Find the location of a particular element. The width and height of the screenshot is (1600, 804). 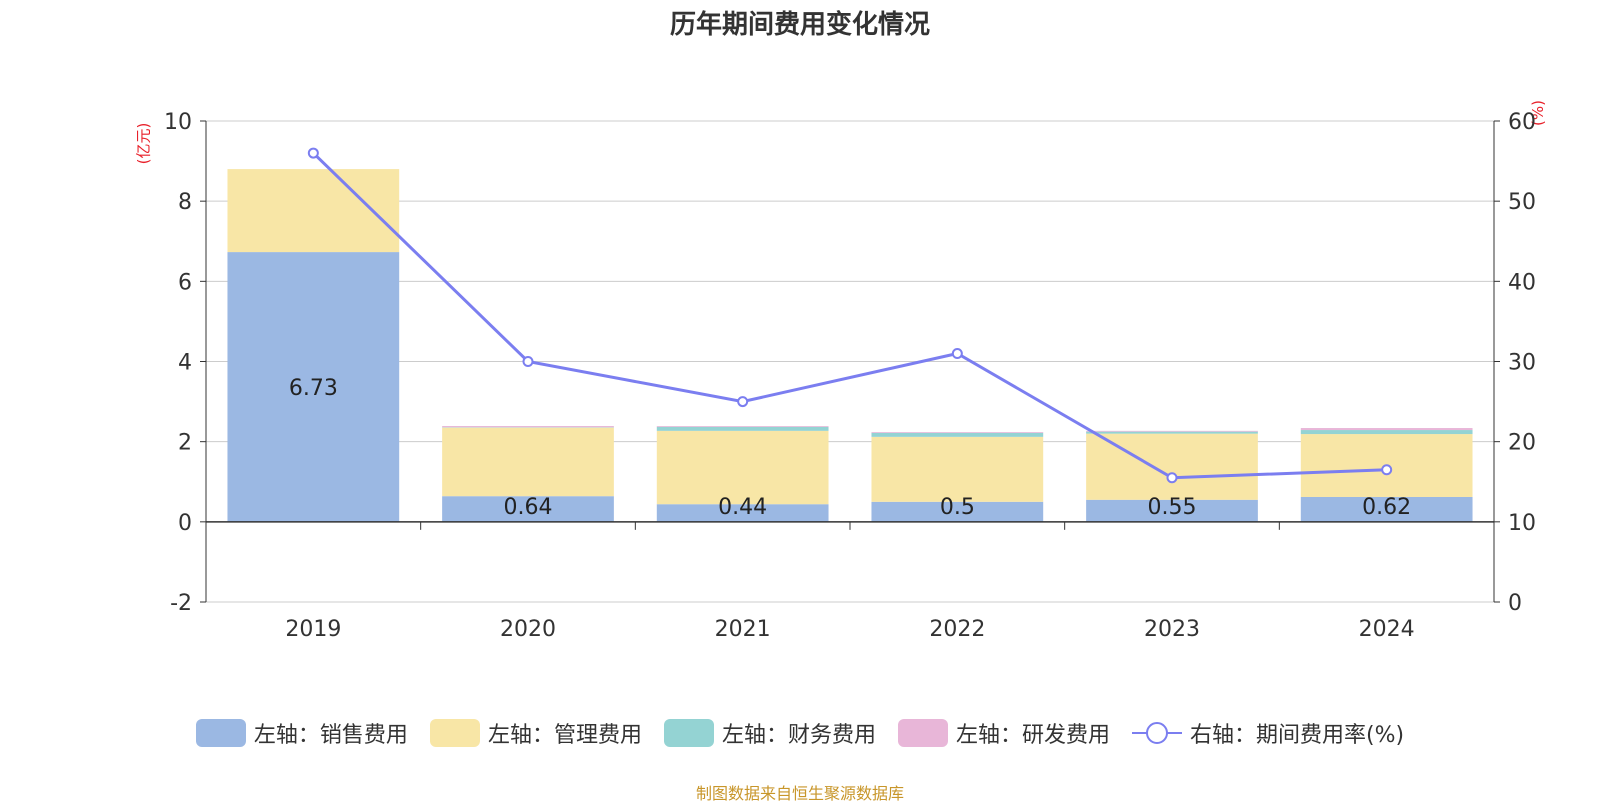

right-axis-tick-label: 60 is located at coordinates (1522, 122).